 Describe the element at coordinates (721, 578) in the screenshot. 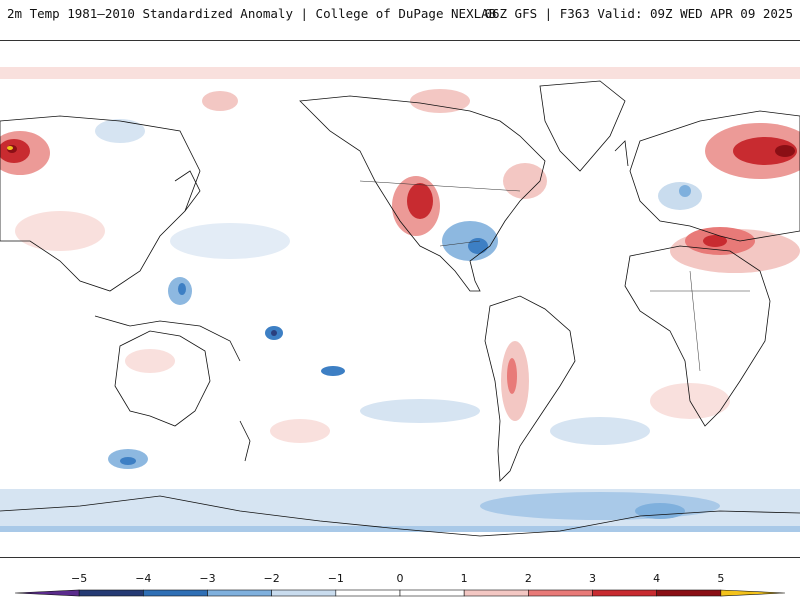

I see `colorbar-tick-label: 5` at that location.